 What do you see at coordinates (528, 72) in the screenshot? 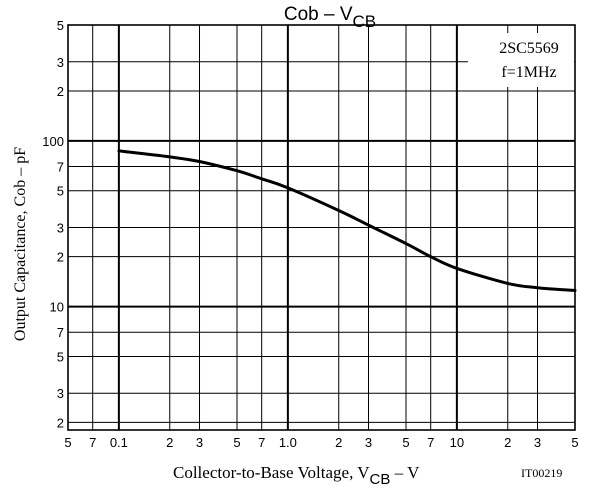
I see `legend-frequency: f=1MHz` at bounding box center [528, 72].